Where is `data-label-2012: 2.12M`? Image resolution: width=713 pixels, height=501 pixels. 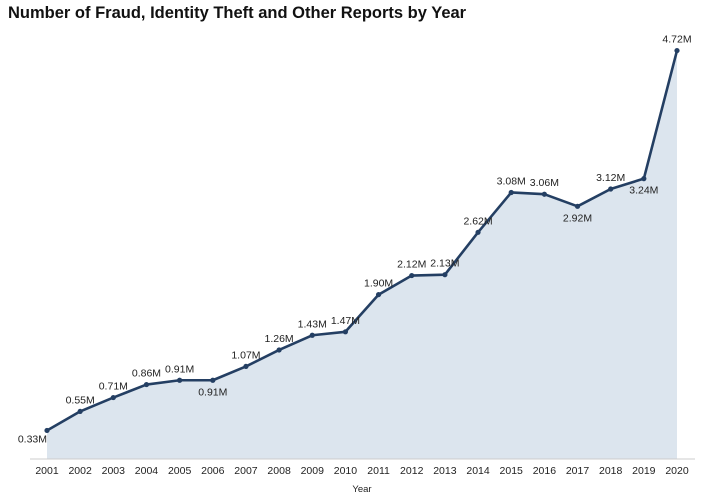 data-label-2012: 2.12M is located at coordinates (411, 265).